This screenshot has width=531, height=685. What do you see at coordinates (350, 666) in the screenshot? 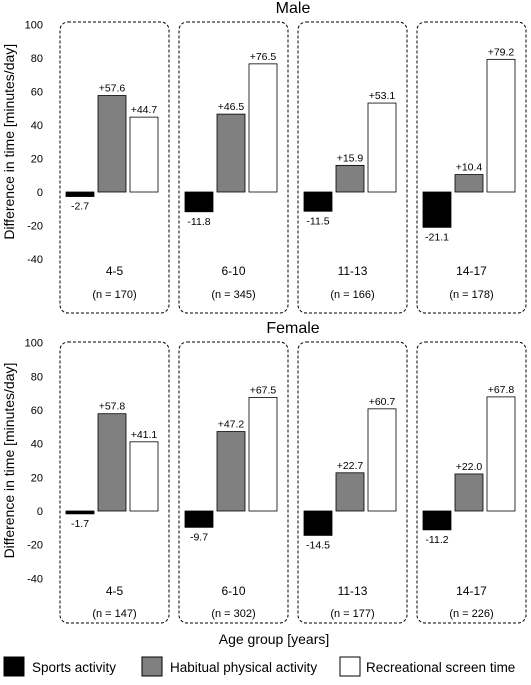
I see `legend-swatch-screen` at bounding box center [350, 666].